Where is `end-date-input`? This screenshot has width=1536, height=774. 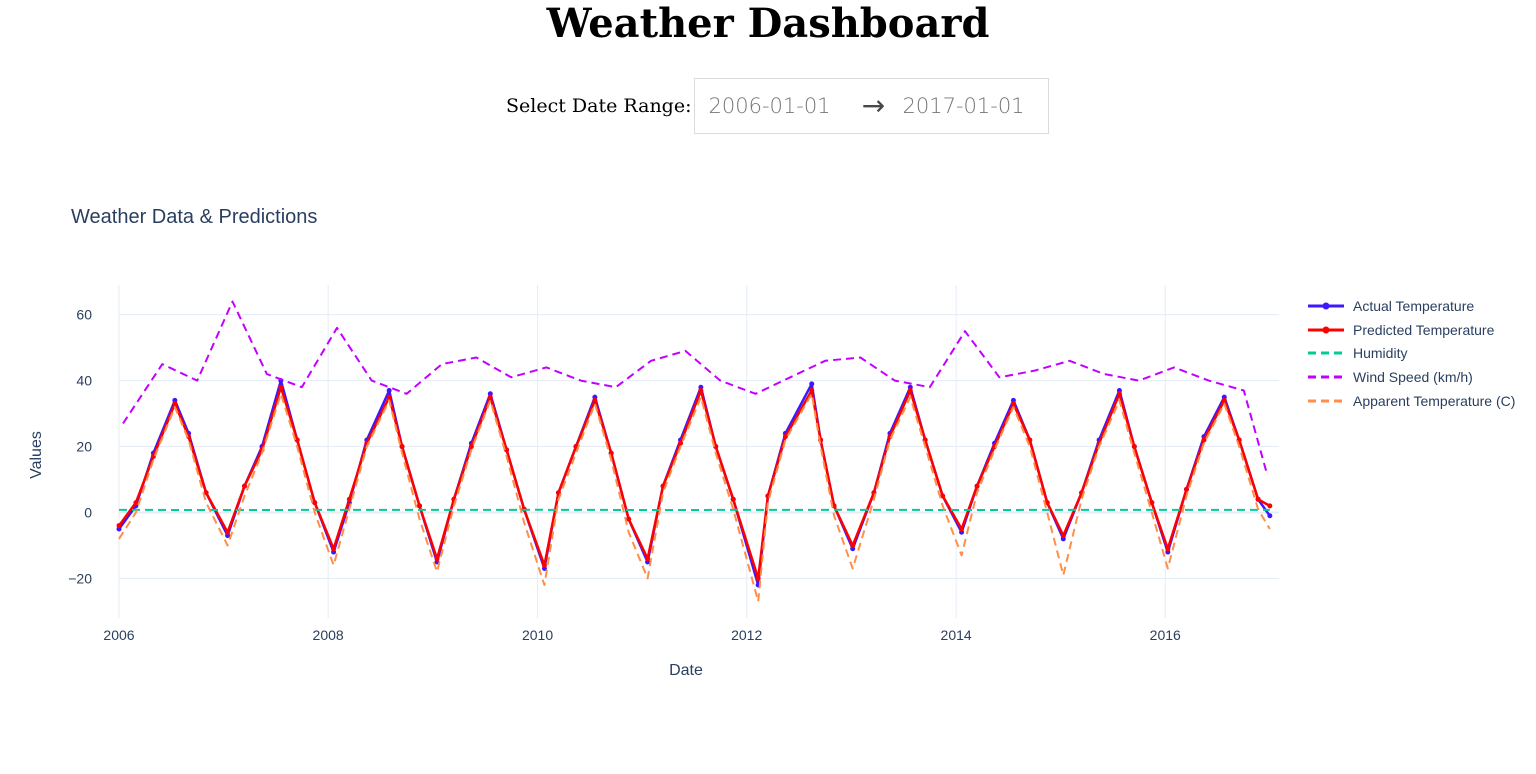 end-date-input is located at coordinates (970, 106).